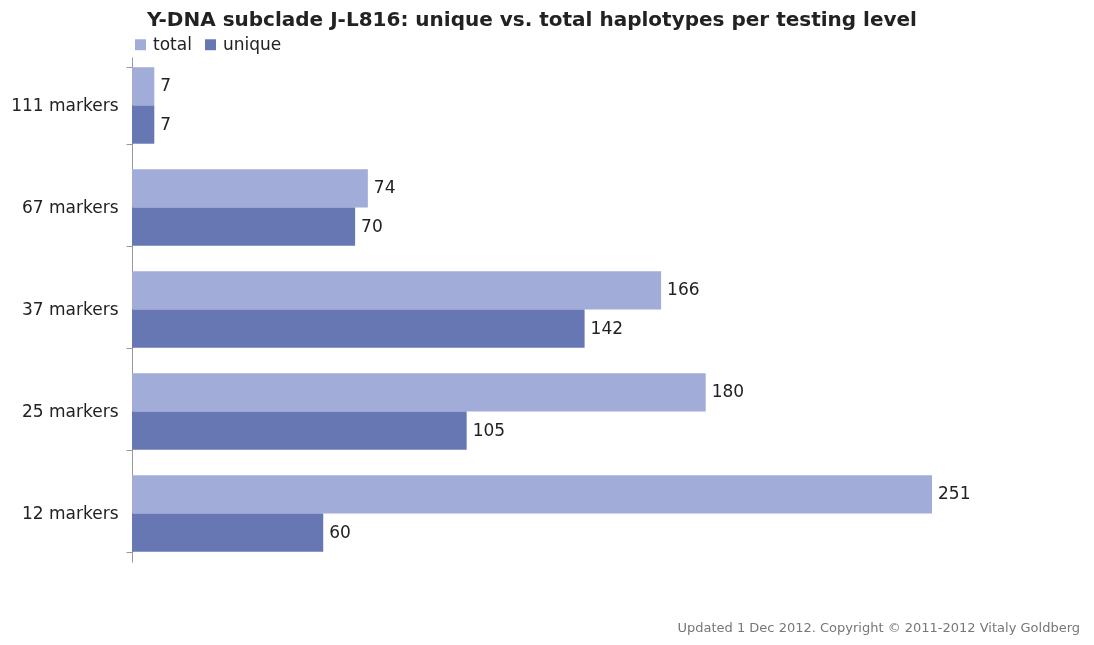 Image resolution: width=1094 pixels, height=645 pixels. I want to click on y-tick-label: 67 markers, so click(70, 206).